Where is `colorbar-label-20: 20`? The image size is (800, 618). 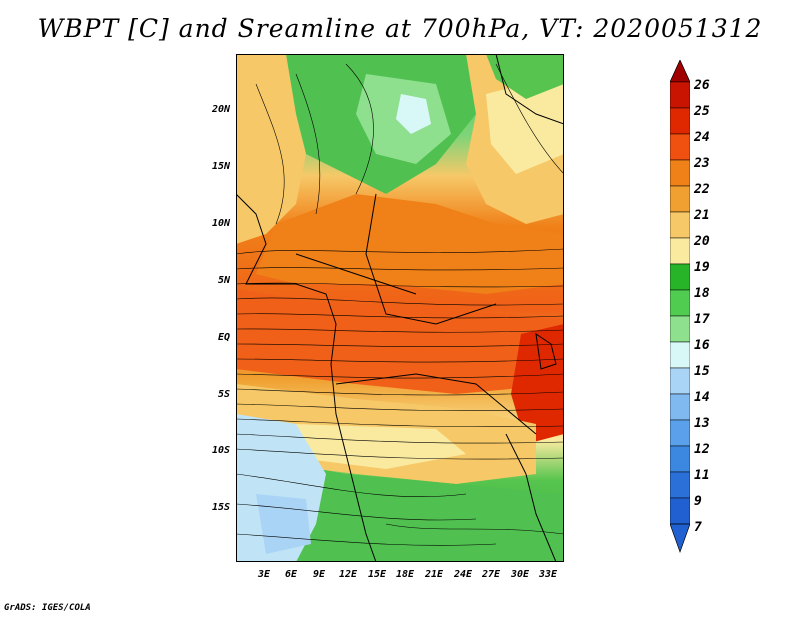
colorbar-label-20: 20 is located at coordinates (702, 241).